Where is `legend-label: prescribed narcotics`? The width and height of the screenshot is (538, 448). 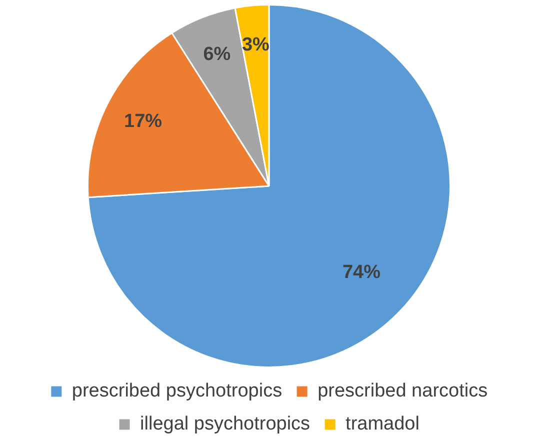 legend-label: prescribed narcotics is located at coordinates (403, 391).